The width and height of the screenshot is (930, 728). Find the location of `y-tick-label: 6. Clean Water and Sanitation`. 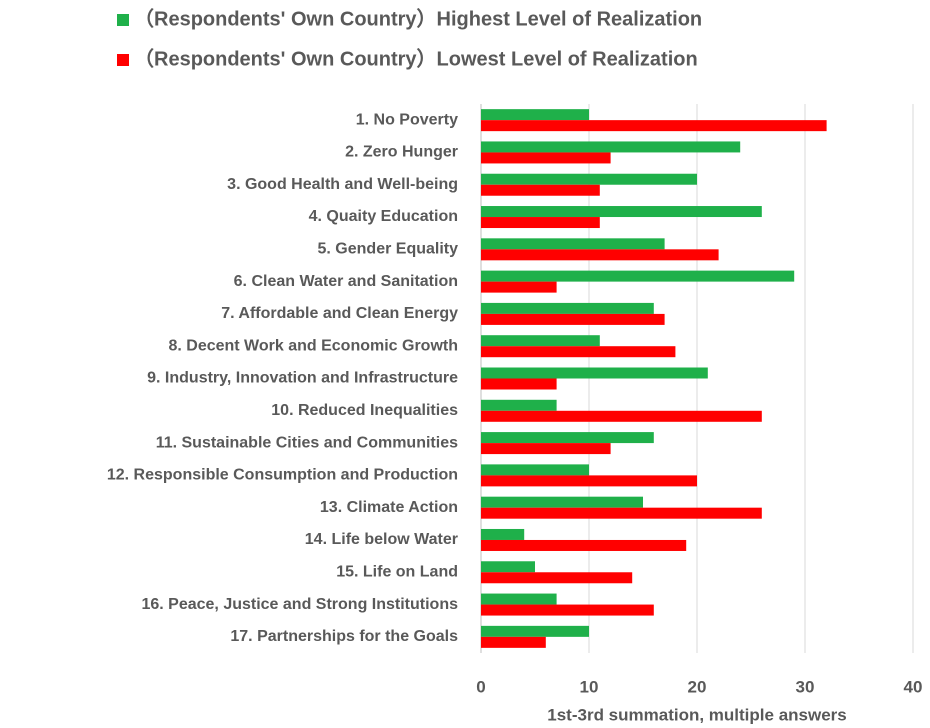

y-tick-label: 6. Clean Water and Sanitation is located at coordinates (346, 281).